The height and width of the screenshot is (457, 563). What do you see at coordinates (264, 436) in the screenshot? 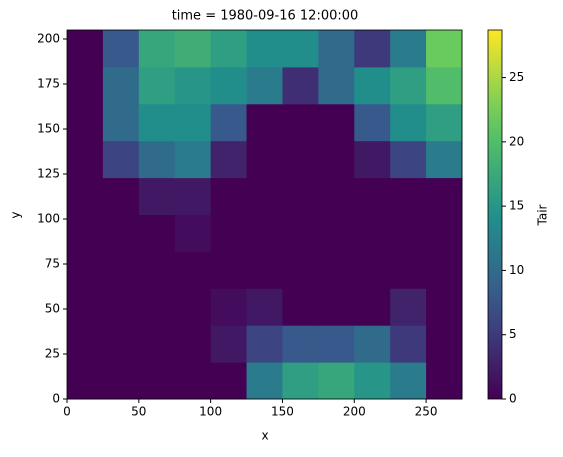
I see `x-axis-label: x` at bounding box center [264, 436].